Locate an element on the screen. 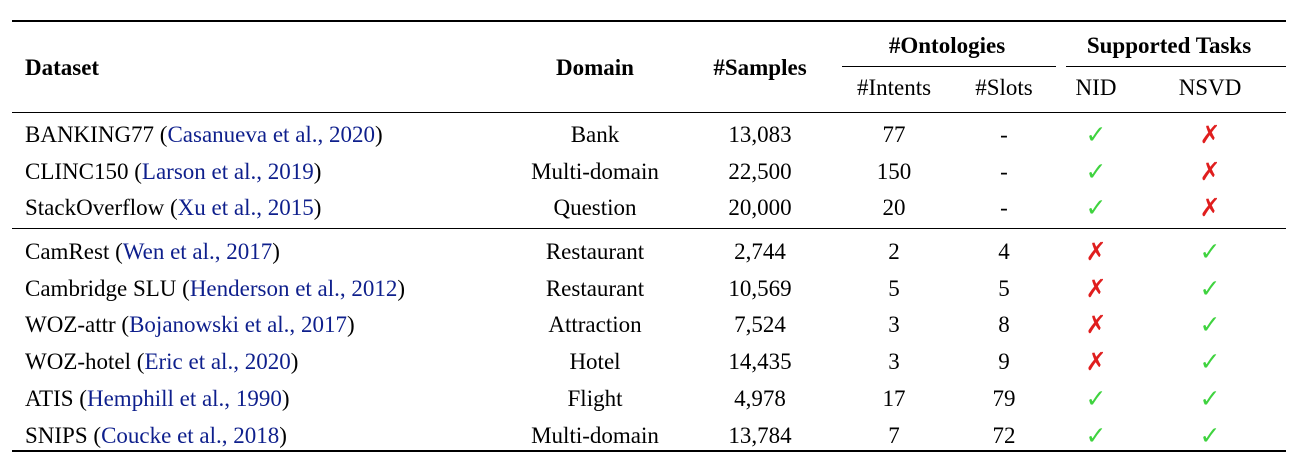  citation-year-link: 2018 is located at coordinates (256, 435).